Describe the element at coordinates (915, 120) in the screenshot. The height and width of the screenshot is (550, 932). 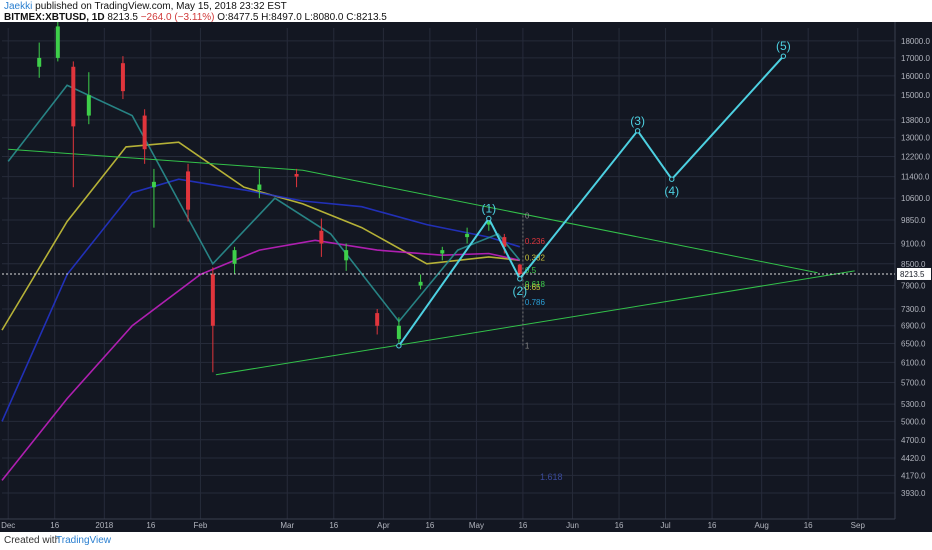
I see `price-tick-label: 13800.0` at that location.